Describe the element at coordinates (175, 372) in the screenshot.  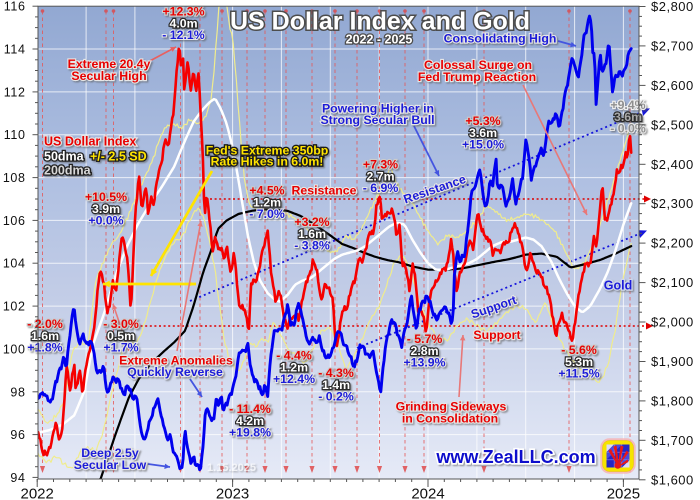
I see `svg-text: Quickly Reverse` at that location.